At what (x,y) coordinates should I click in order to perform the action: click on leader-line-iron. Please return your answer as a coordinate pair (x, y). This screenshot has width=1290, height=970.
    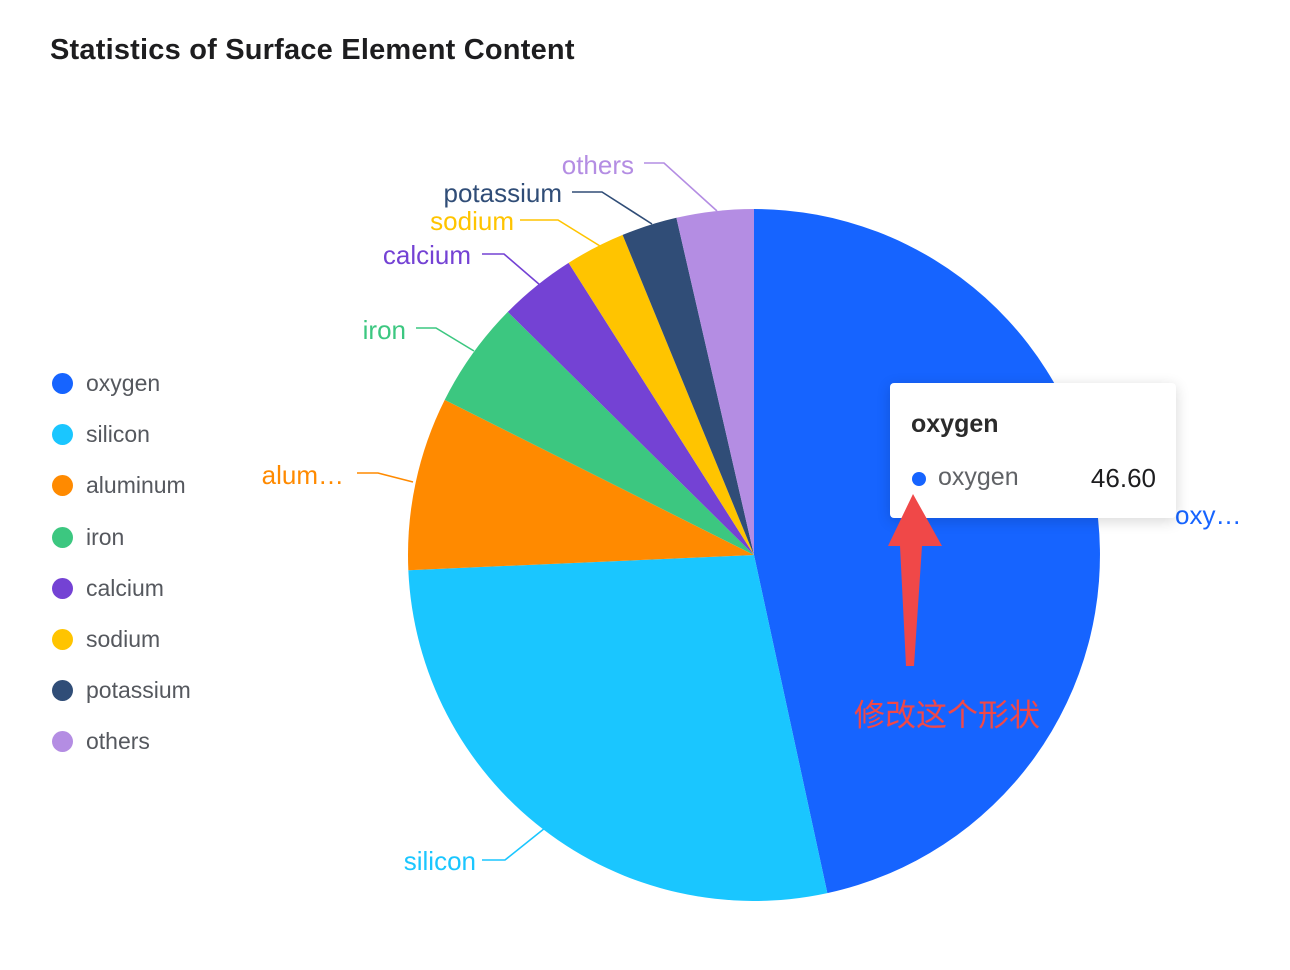
    Looking at the image, I should click on (445, 339).